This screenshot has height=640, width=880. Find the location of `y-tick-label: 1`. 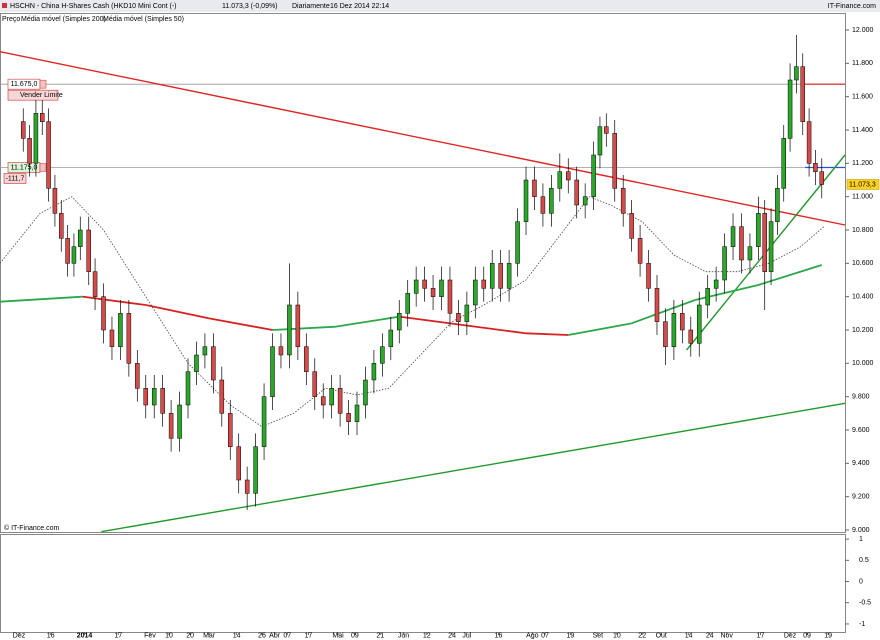

y-tick-label: 1 is located at coordinates (861, 539).